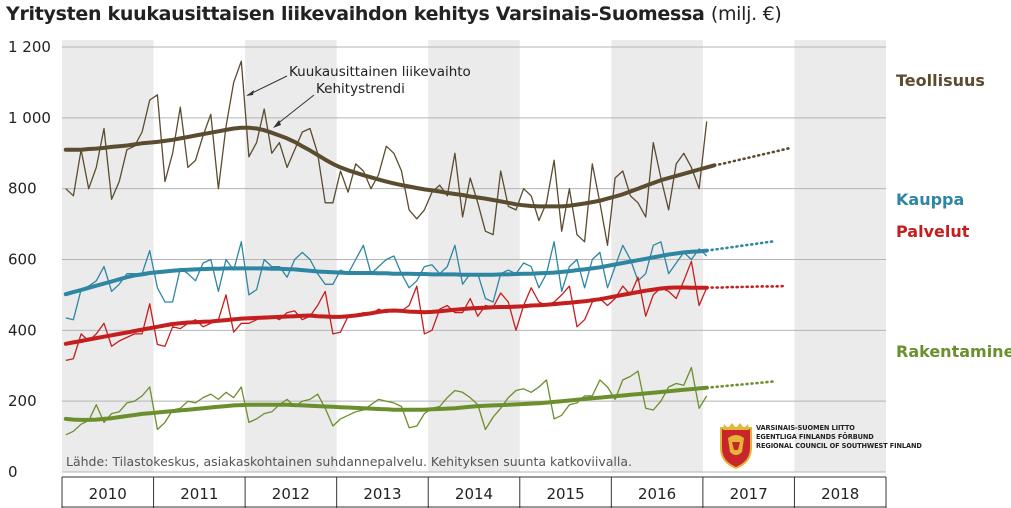  I want to click on y-tick-label-400: 400, so click(22, 330).